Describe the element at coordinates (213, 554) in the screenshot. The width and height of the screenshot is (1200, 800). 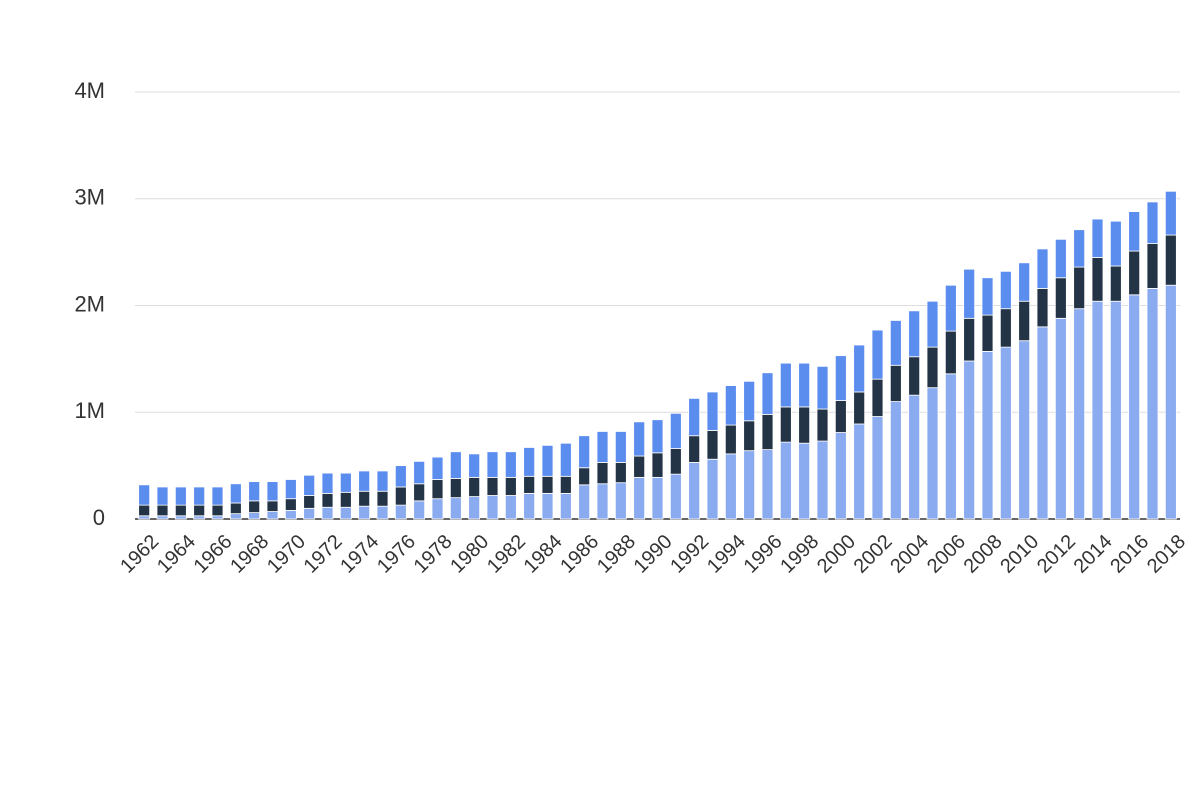
I see `x-tick-label: 1966` at that location.